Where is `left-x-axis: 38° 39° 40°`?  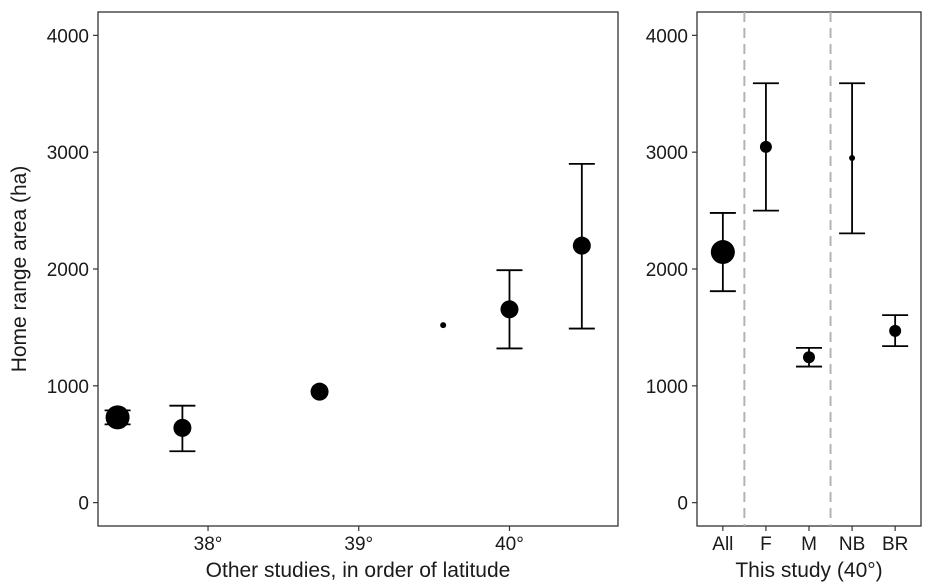 left-x-axis: 38° 39° 40° is located at coordinates (359, 540).